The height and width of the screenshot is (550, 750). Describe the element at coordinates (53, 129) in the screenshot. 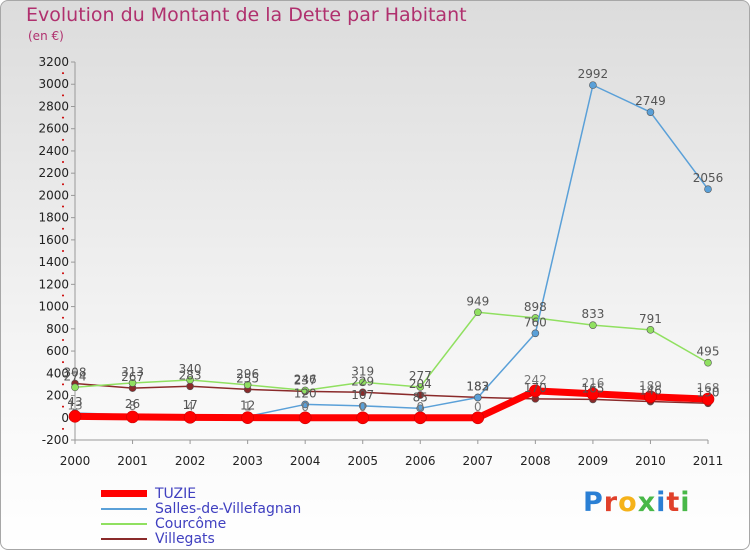

I see `y-tick-label: 2600` at that location.